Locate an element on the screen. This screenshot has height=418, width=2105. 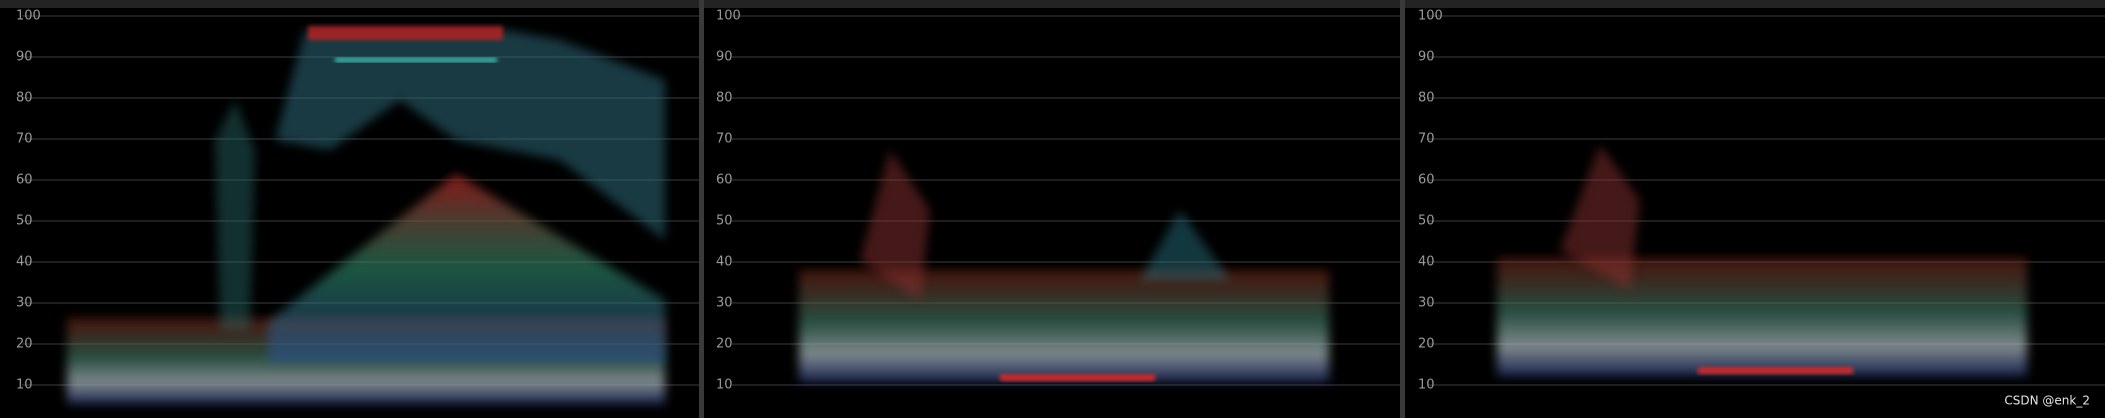
top-strip is located at coordinates (1052, 4).